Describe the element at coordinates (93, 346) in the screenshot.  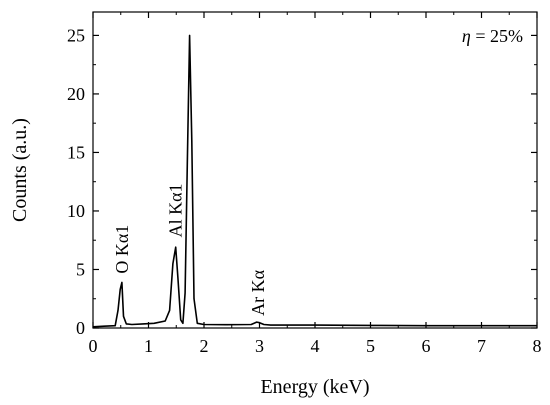
I see `x-tick-label: 0` at that location.